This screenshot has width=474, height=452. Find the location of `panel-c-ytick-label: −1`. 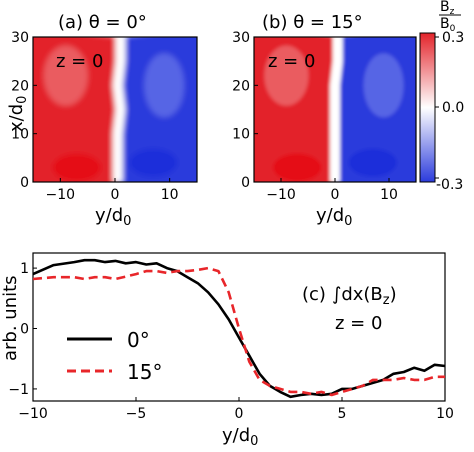

panel-c-ytick-label: −1 is located at coordinates (18, 390).